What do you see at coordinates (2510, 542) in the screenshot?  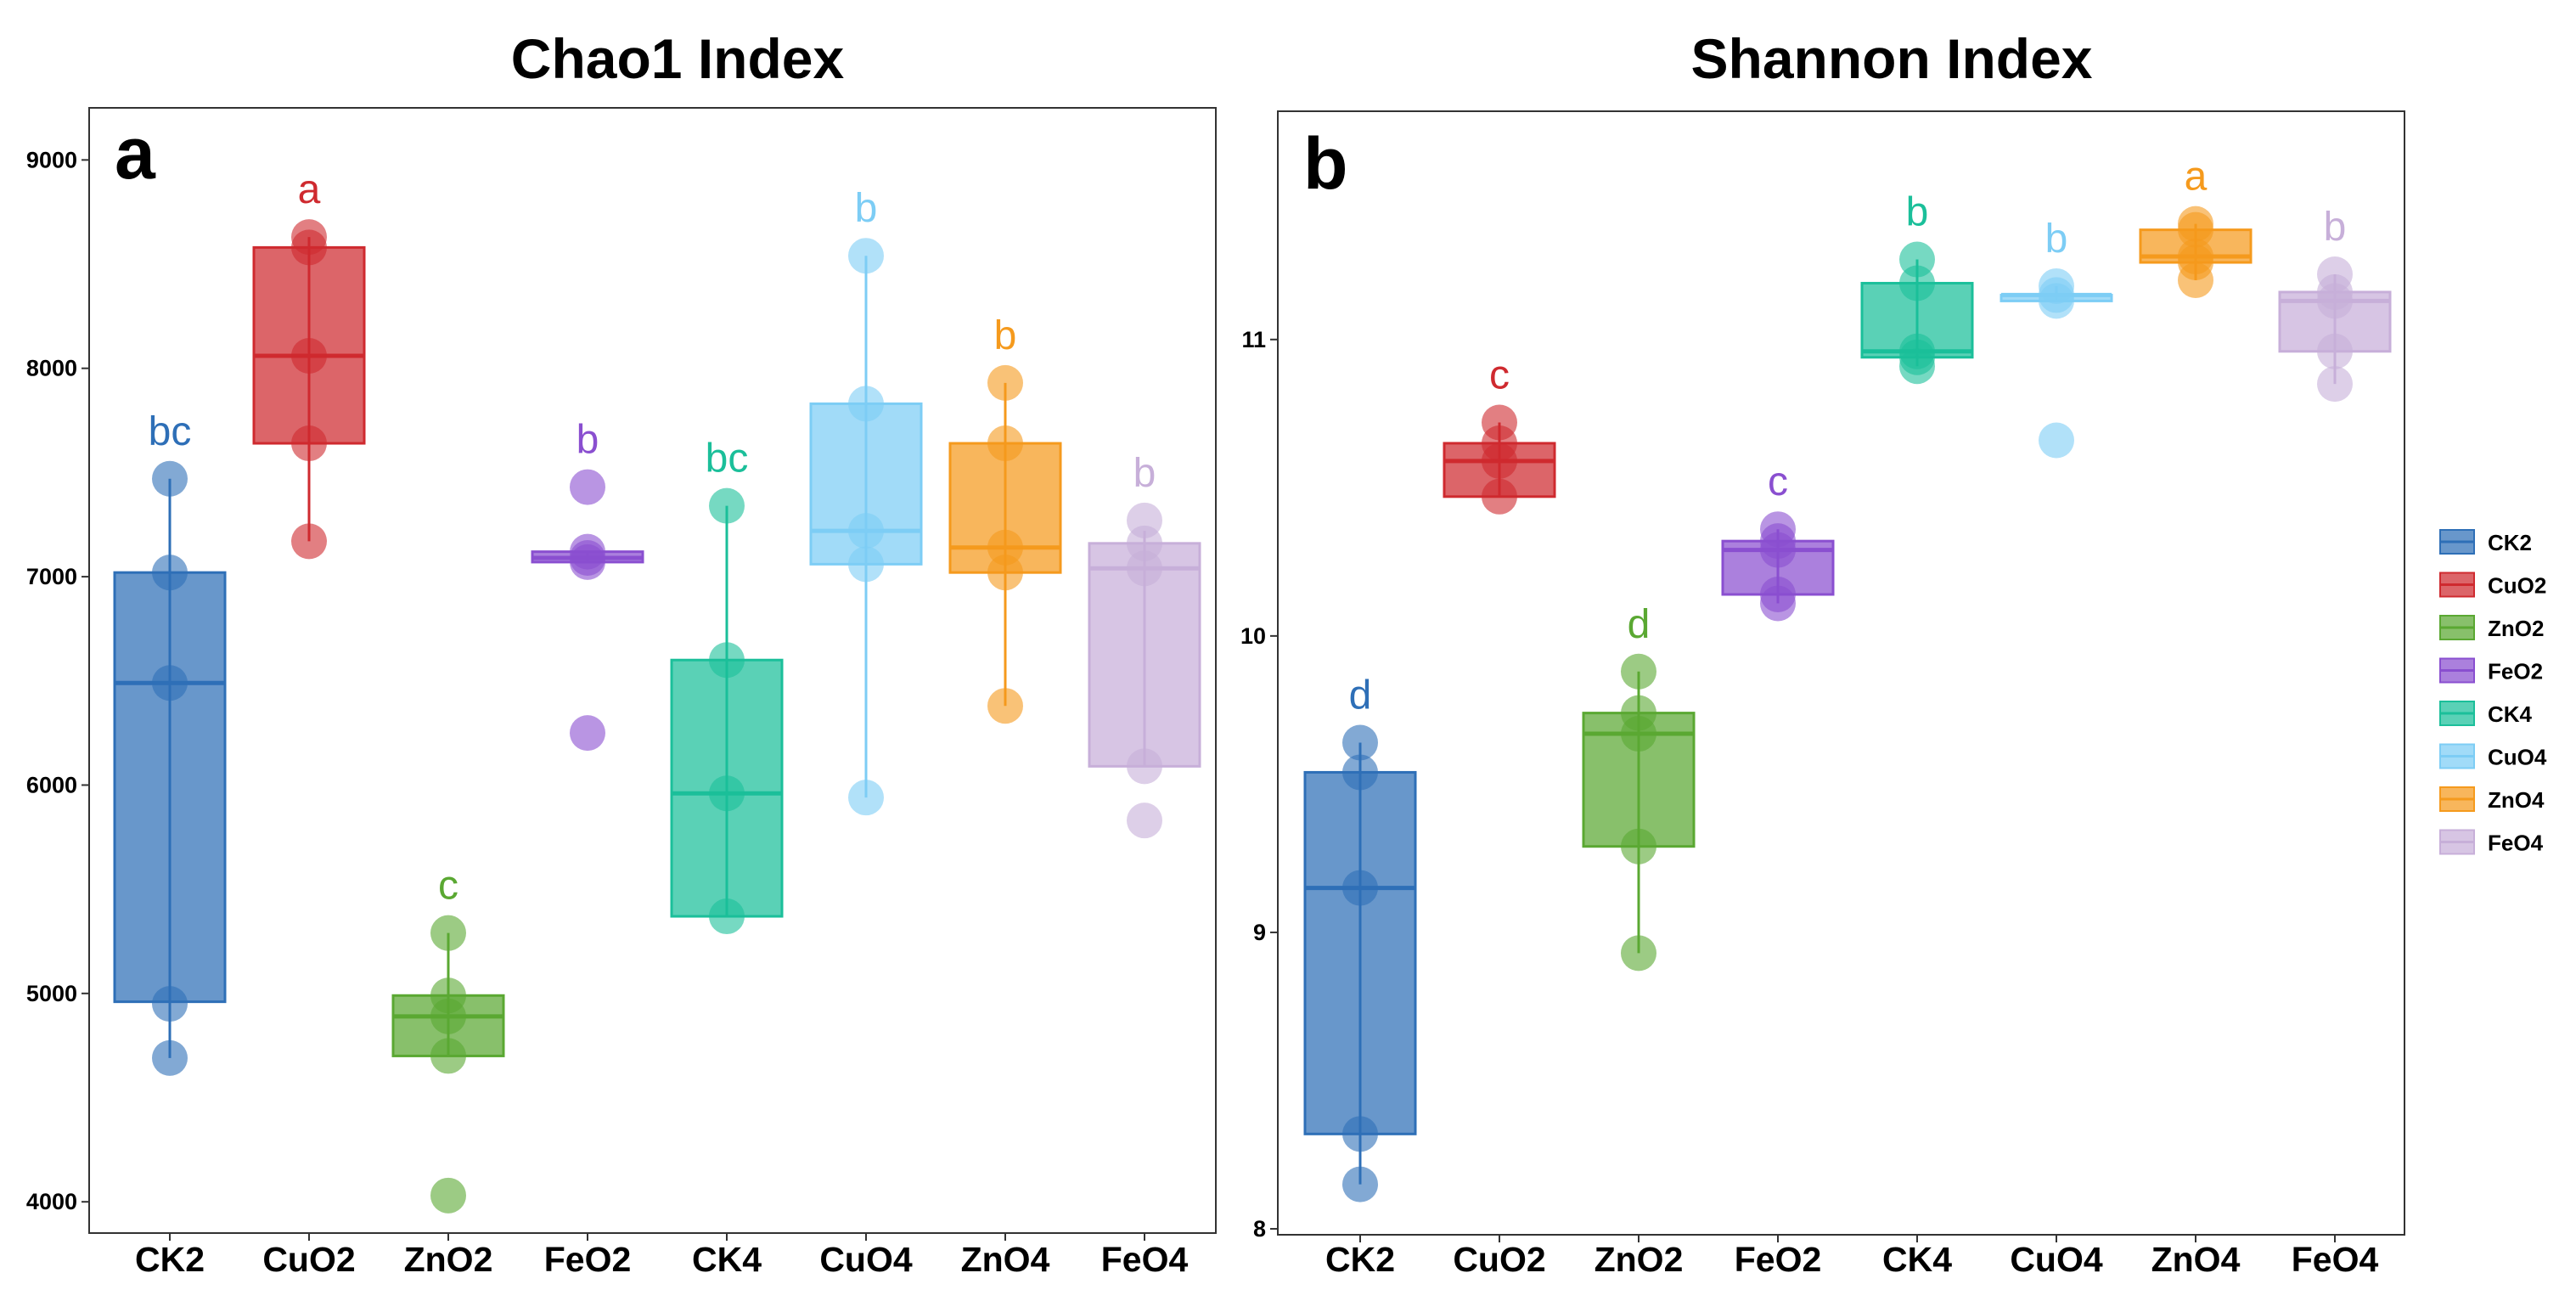 I see `legend-label: CK2` at bounding box center [2510, 542].